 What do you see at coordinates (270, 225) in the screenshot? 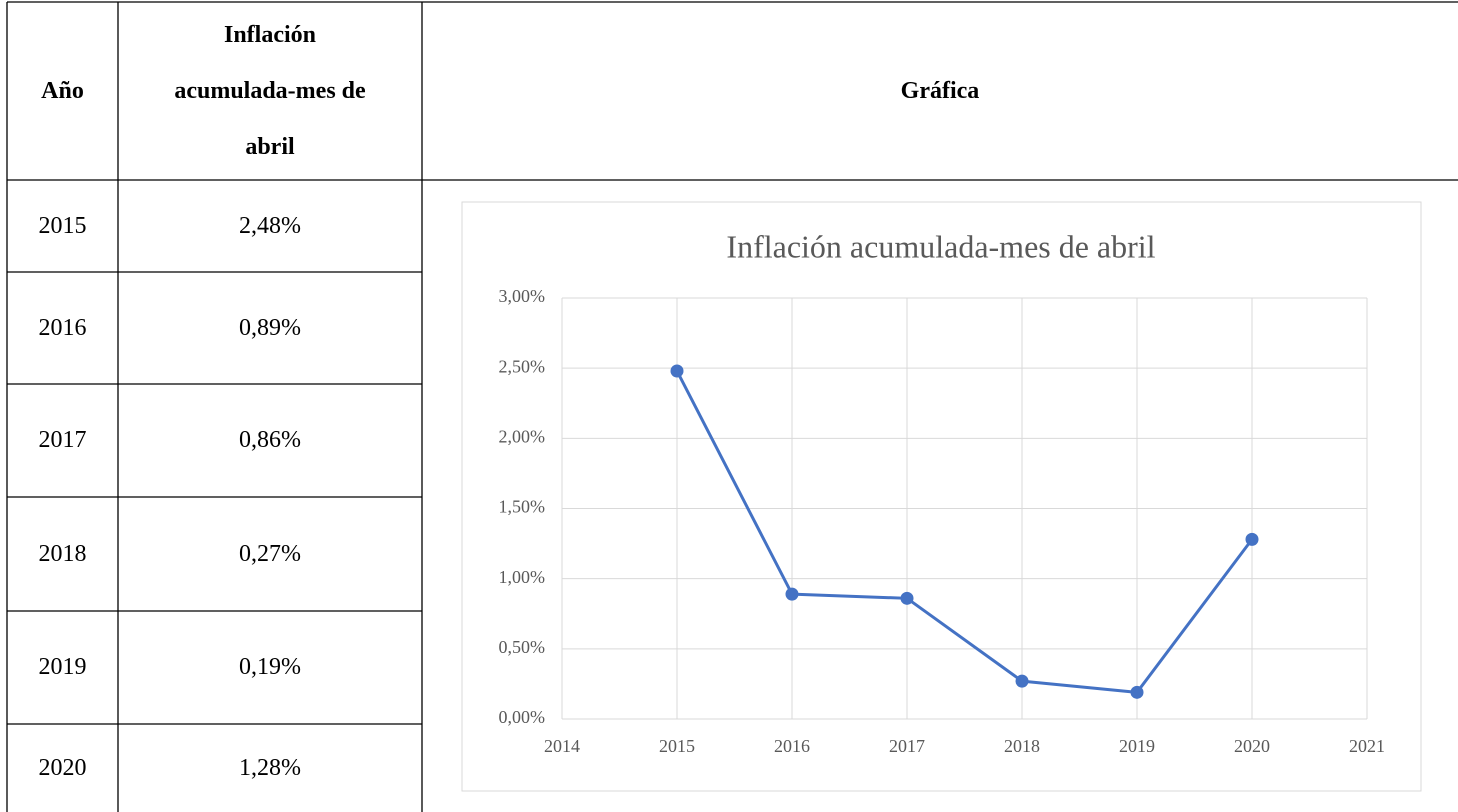
I see `value-cell: 2,48%` at bounding box center [270, 225].